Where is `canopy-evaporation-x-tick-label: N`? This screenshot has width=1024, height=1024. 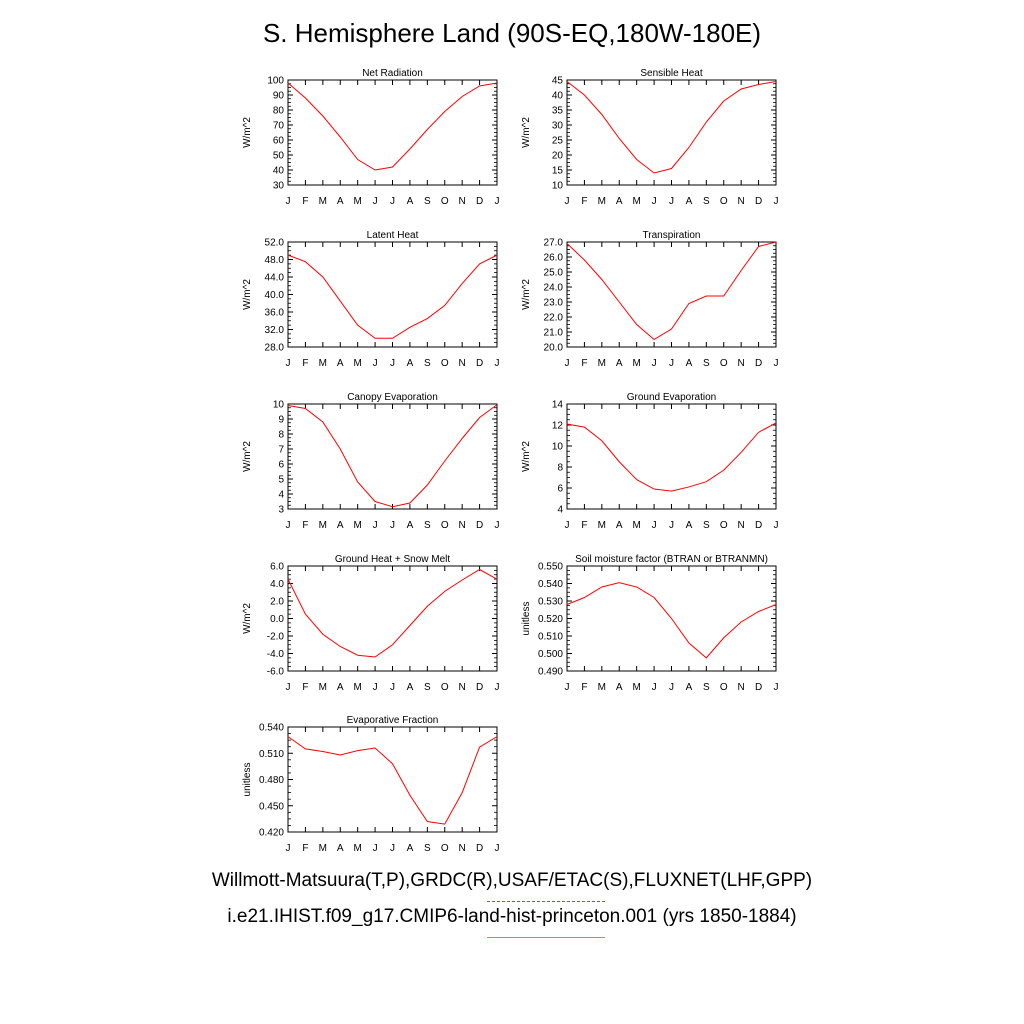 canopy-evaporation-x-tick-label: N is located at coordinates (462, 525).